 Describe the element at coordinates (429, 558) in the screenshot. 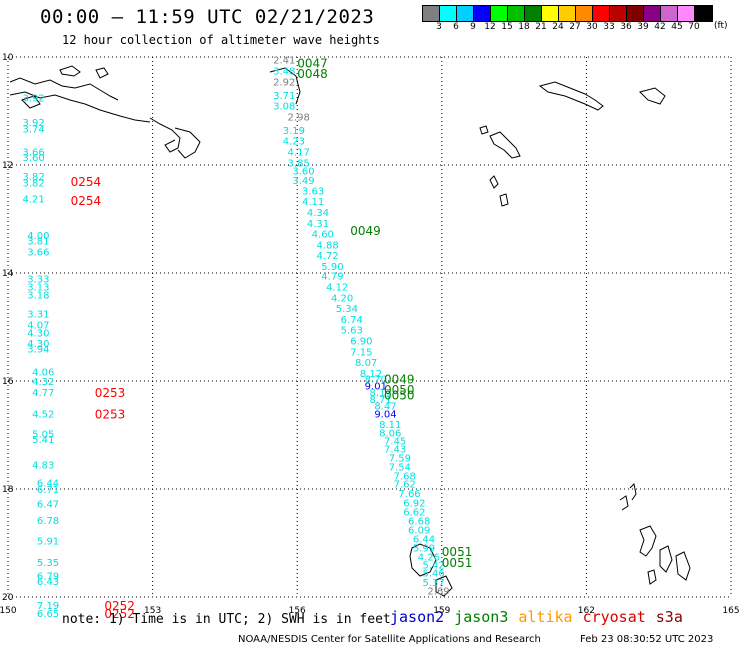

I see `swh-value: 4.26` at that location.